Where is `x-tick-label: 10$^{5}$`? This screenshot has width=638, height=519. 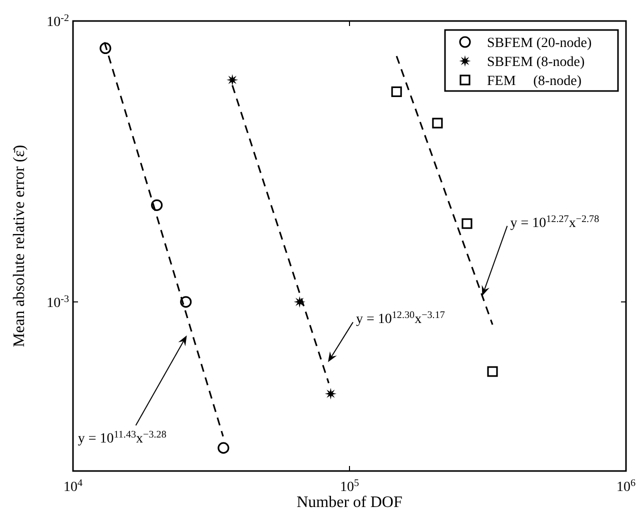 x-tick-label: 10$^{5}$ is located at coordinates (350, 486).